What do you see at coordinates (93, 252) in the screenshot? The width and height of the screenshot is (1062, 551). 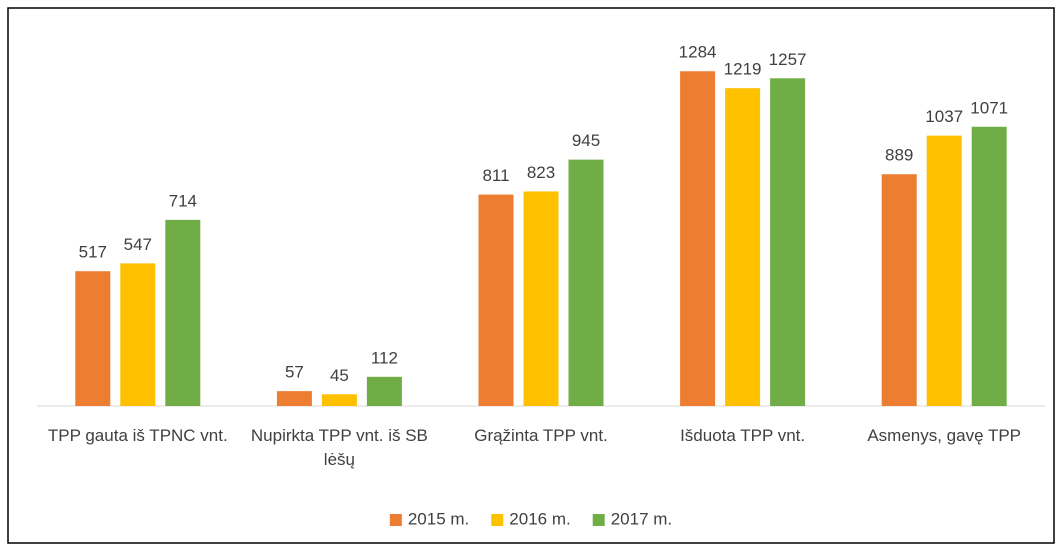 I see `data-label: 517` at bounding box center [93, 252].